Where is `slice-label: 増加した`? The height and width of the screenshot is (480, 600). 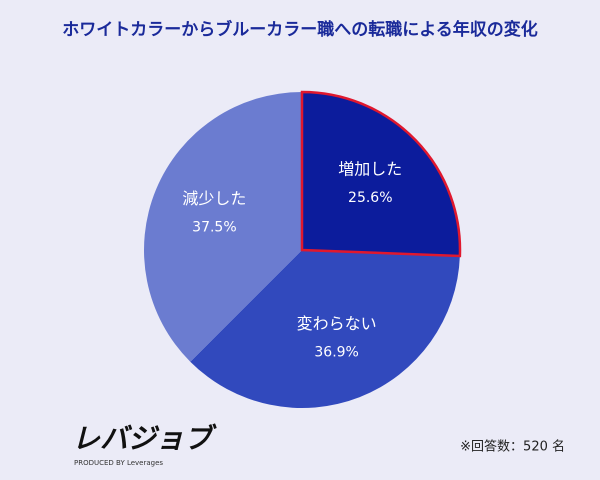
slice-label: 増加した is located at coordinates (370, 169).